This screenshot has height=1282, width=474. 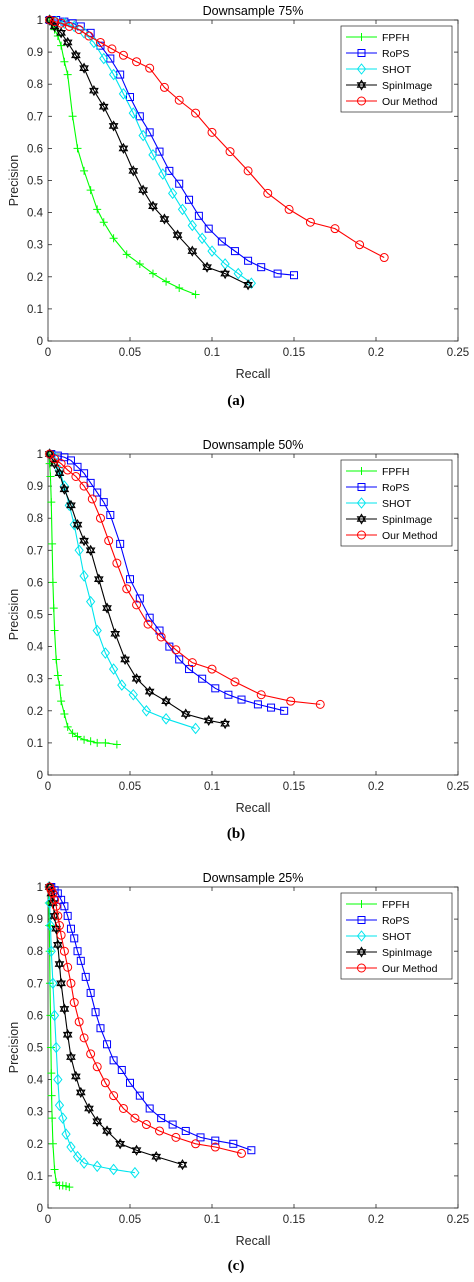 I want to click on y-tick-label: 0.9, so click(x=35, y=487).